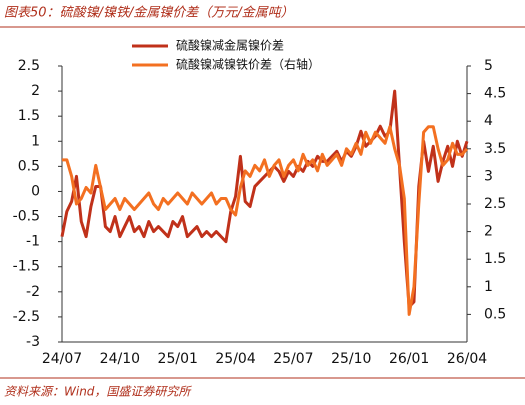 This screenshot has height=405, width=525. What do you see at coordinates (293, 359) in the screenshot?
I see `x-tick-label: 25/07` at bounding box center [293, 359].